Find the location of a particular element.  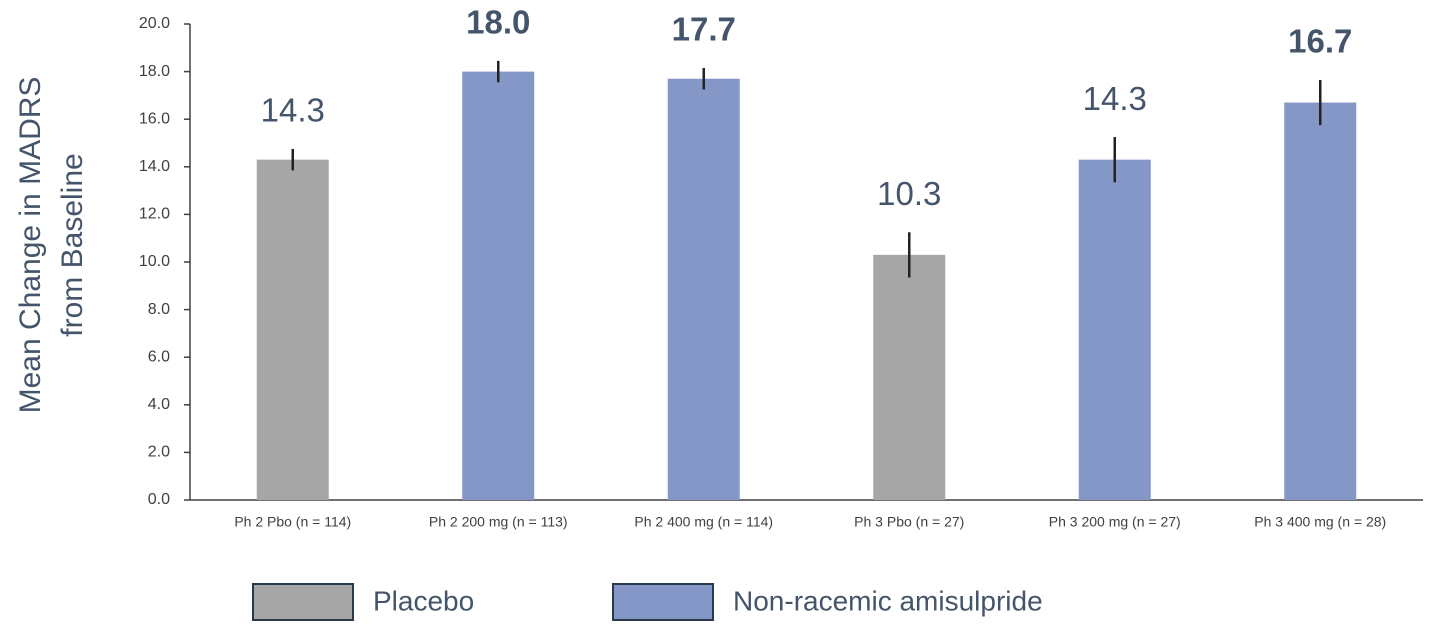

y-tick-label: 2.0 is located at coordinates (159, 452).